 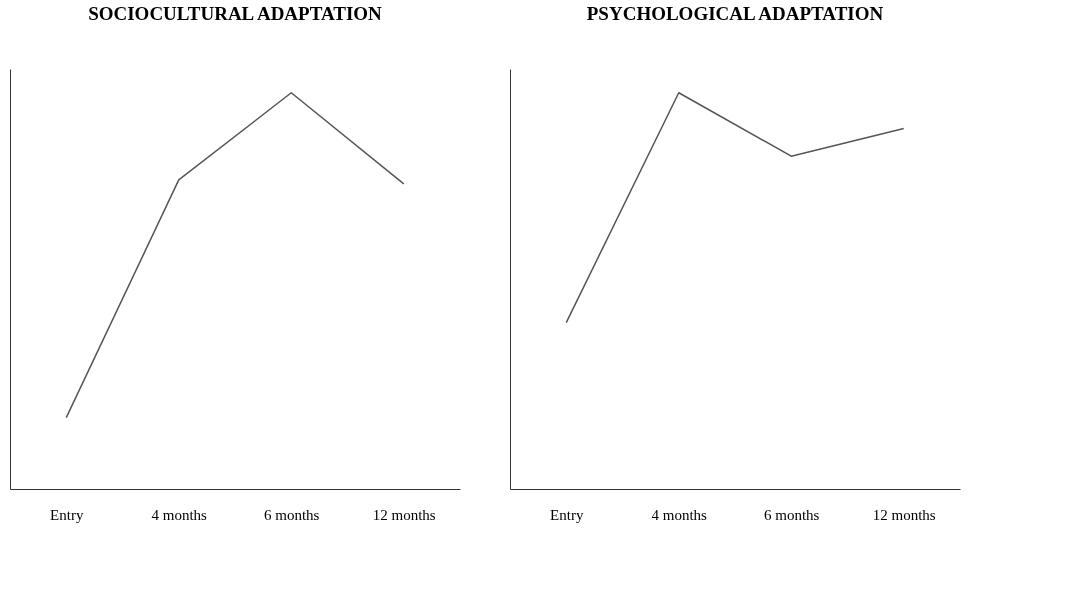 I want to click on chart-title: PSYCHOLOGICAL ADAPTATION, so click(x=735, y=13).